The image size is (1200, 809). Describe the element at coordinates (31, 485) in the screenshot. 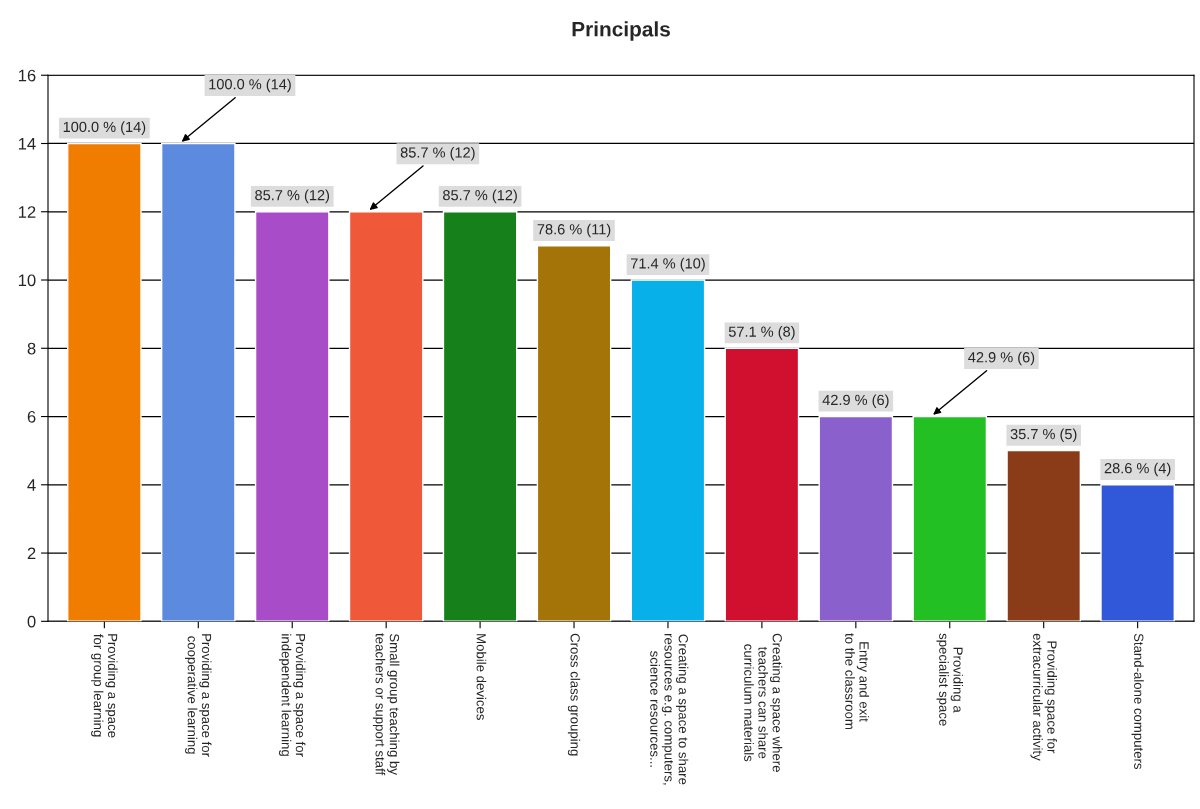

I see `y-tick-label: 4` at that location.